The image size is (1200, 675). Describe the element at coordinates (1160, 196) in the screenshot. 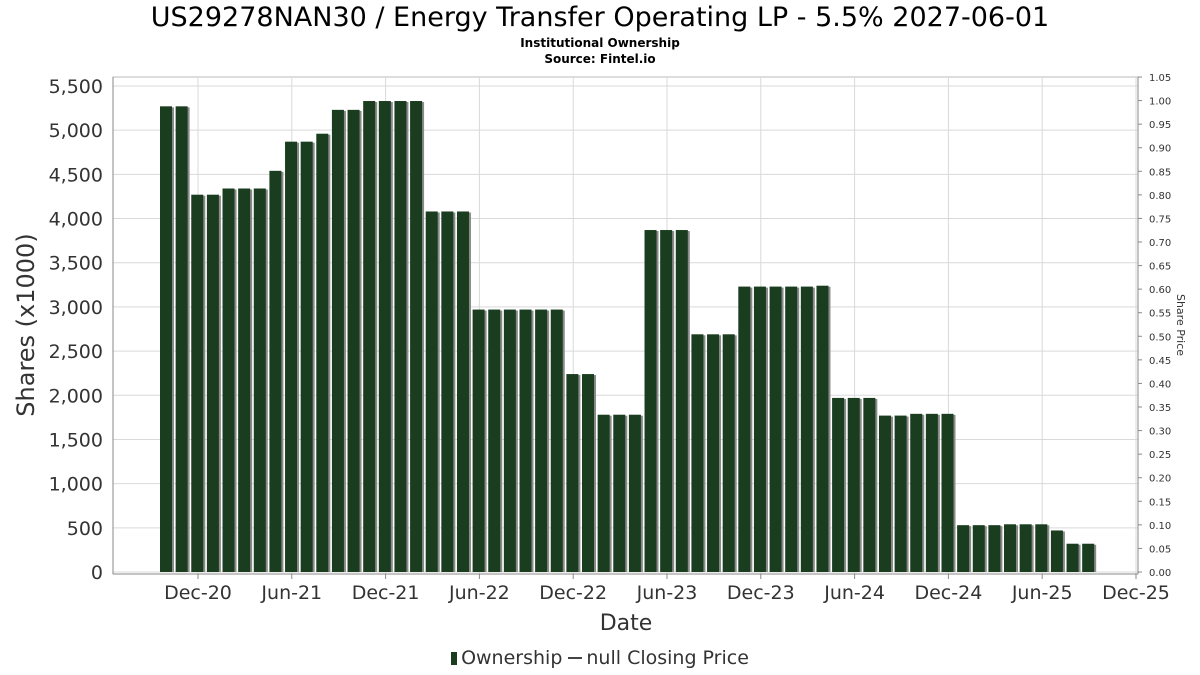

I see `y2-tick-label: 0.80` at that location.